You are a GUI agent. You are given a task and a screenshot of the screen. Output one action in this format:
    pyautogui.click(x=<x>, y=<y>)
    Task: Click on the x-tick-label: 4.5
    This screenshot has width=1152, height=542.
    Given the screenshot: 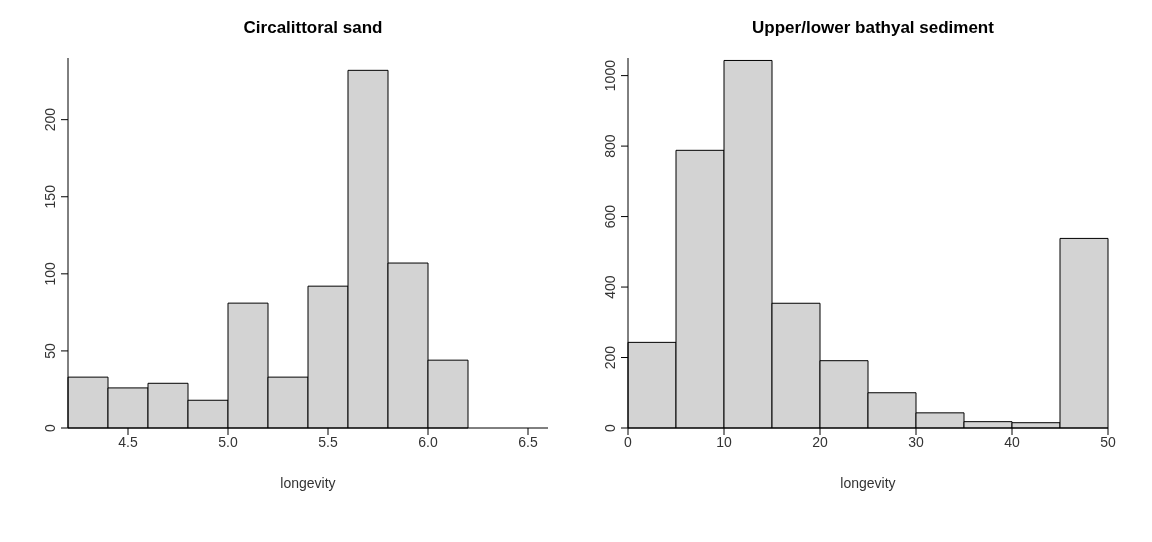 What is the action you would take?
    pyautogui.click(x=128, y=441)
    